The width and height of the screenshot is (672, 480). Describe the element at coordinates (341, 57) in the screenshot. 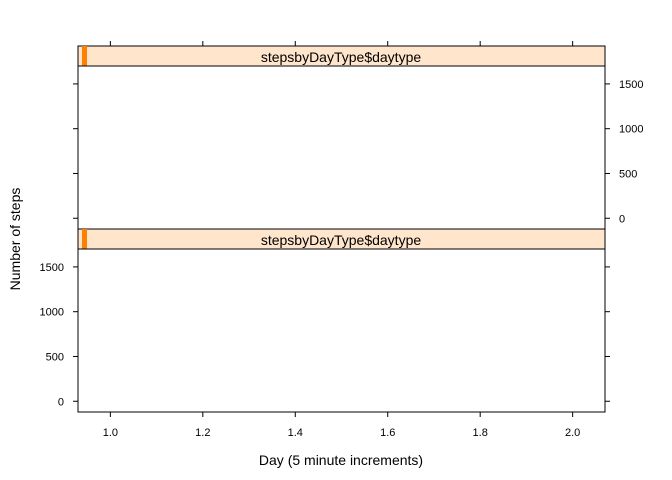

I see `top-strip-label: stepsbyDayType$daytype` at that location.